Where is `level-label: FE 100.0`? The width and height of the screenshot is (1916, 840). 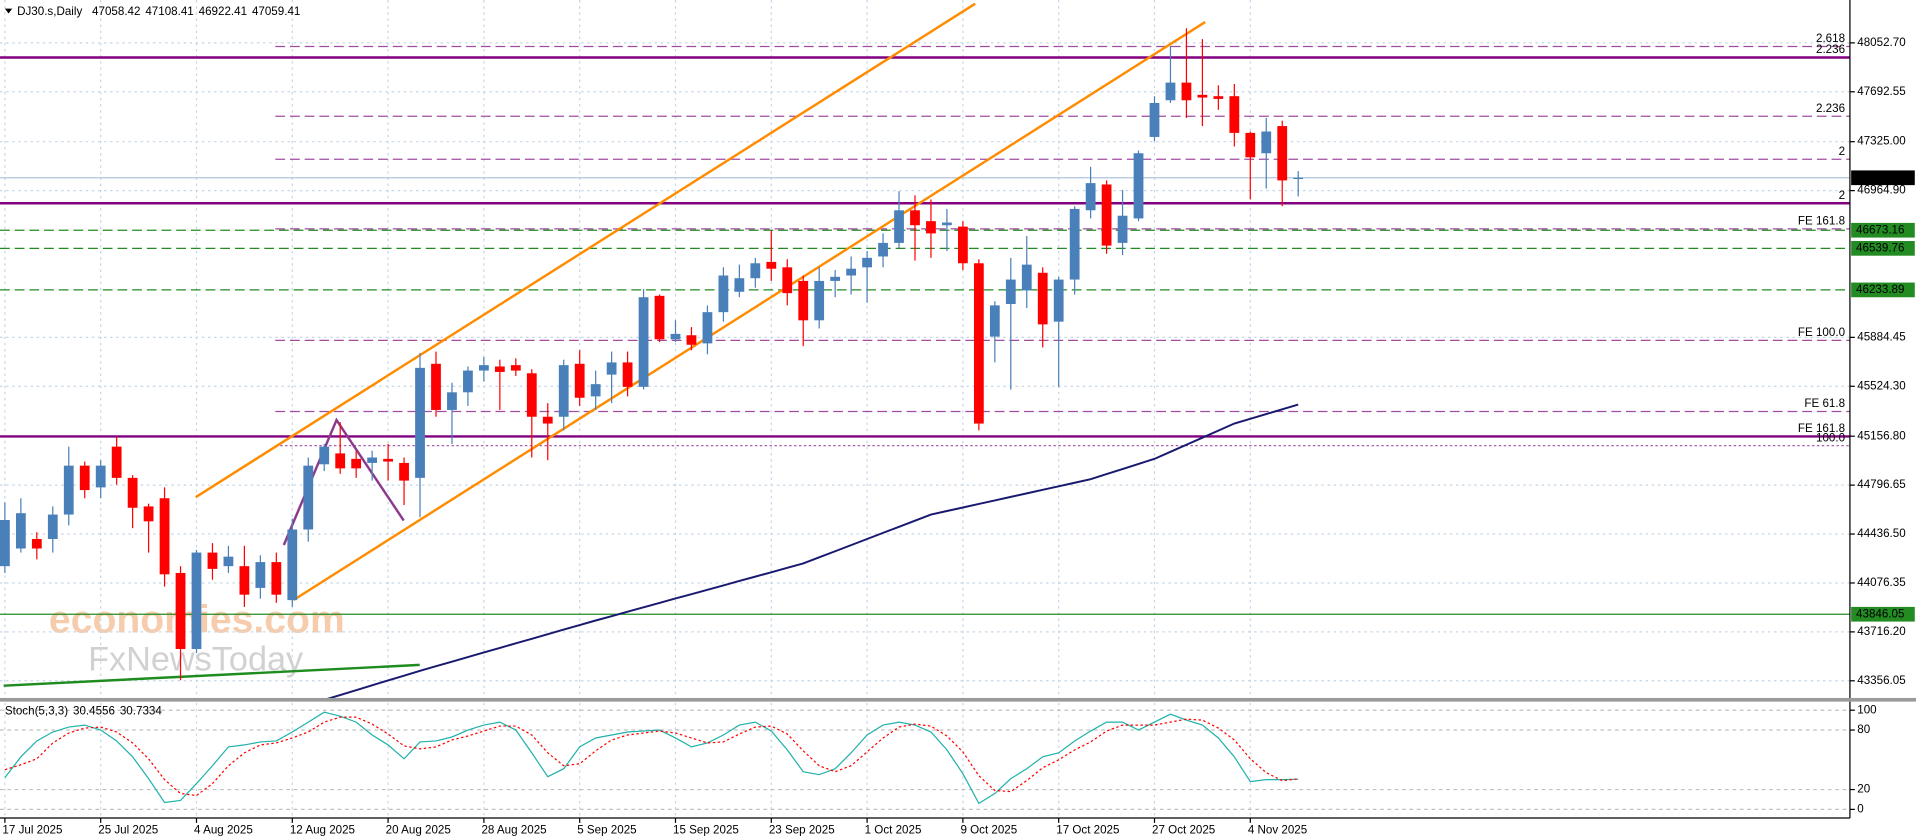
level-label: FE 100.0 is located at coordinates (1821, 332).